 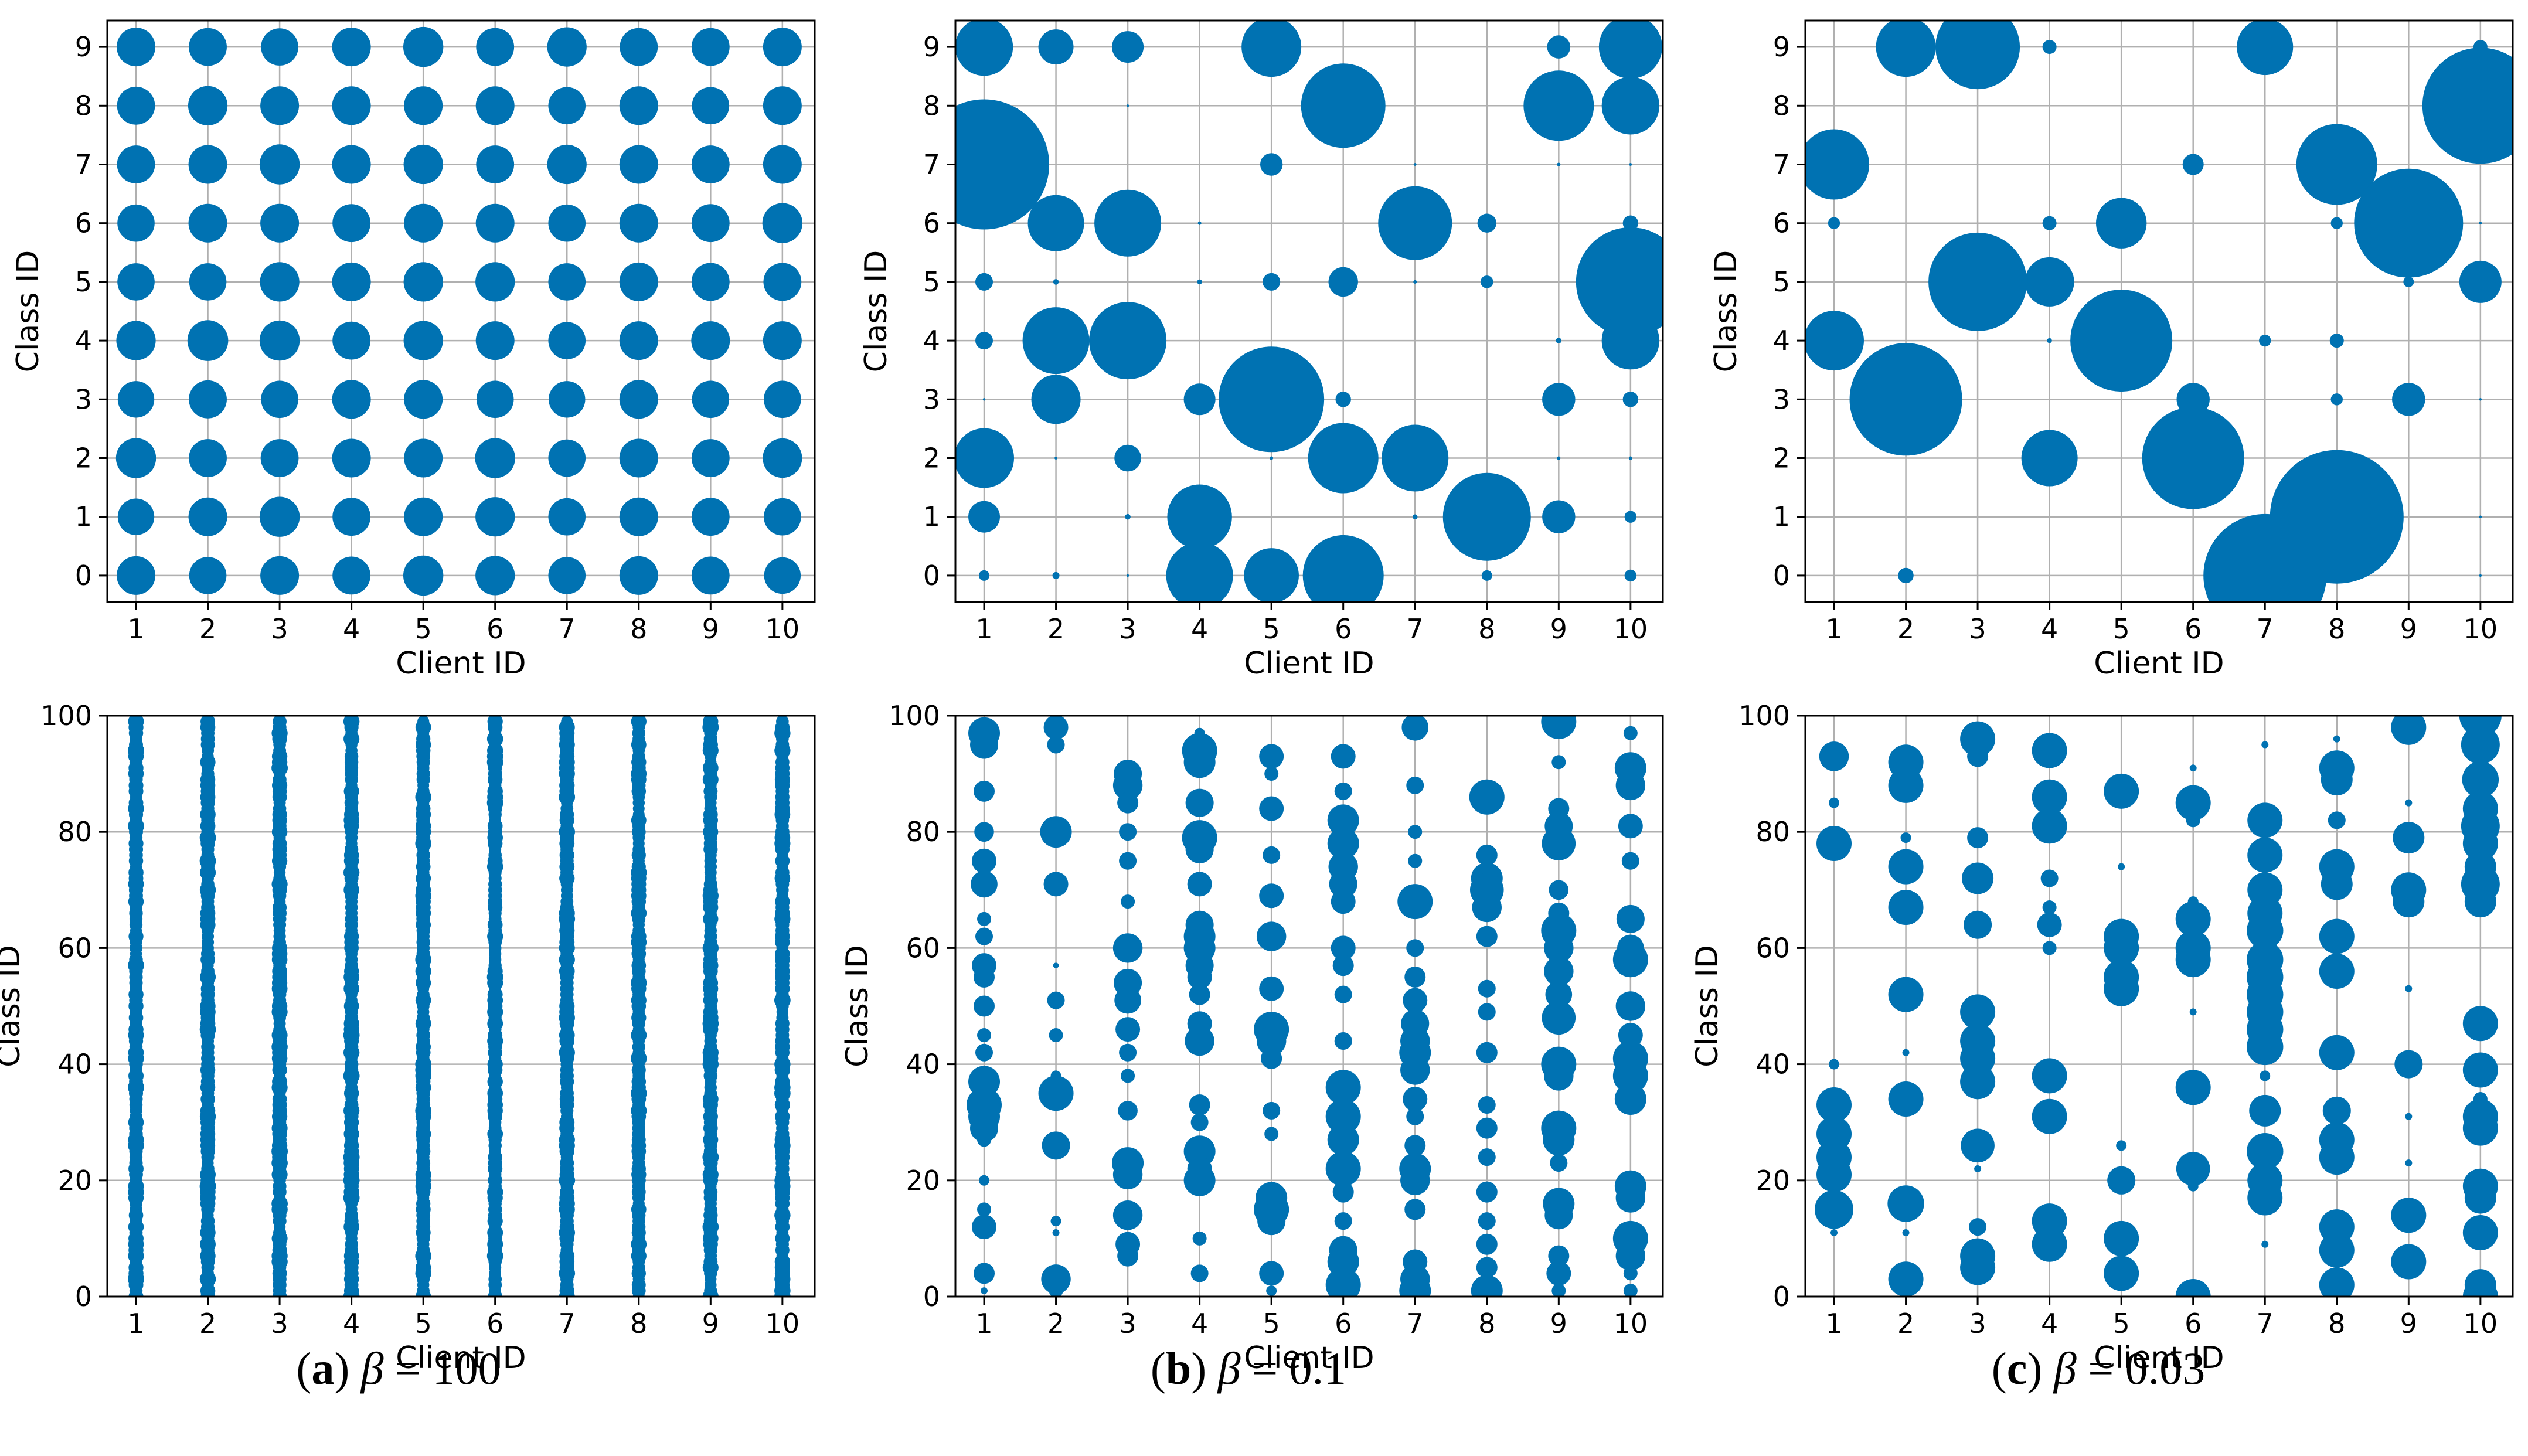 I want to click on y-tick-label: 3, so click(x=931, y=399).